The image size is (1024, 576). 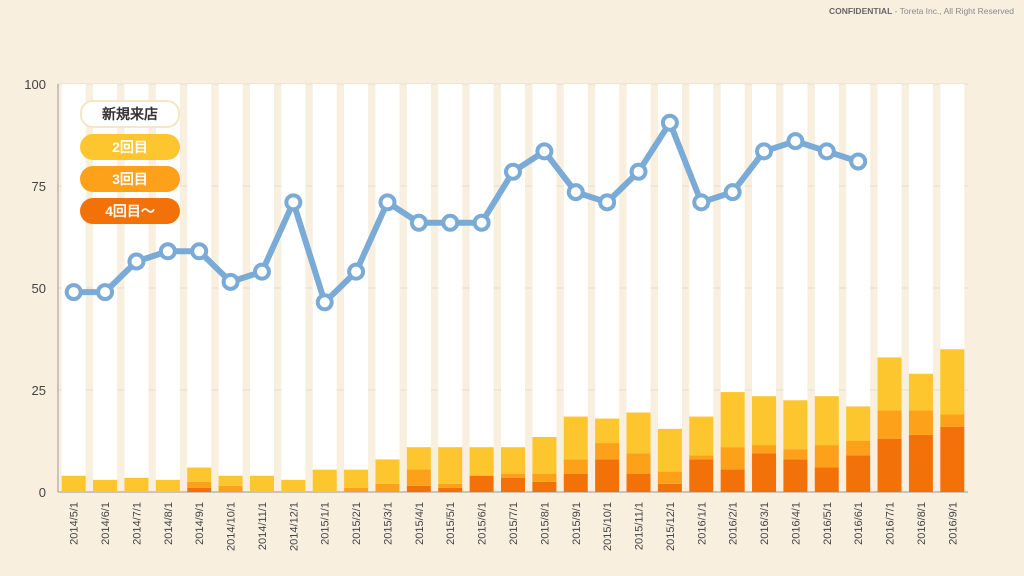 I want to click on confidential-label: CONFIDENTIAL, so click(x=860, y=11).